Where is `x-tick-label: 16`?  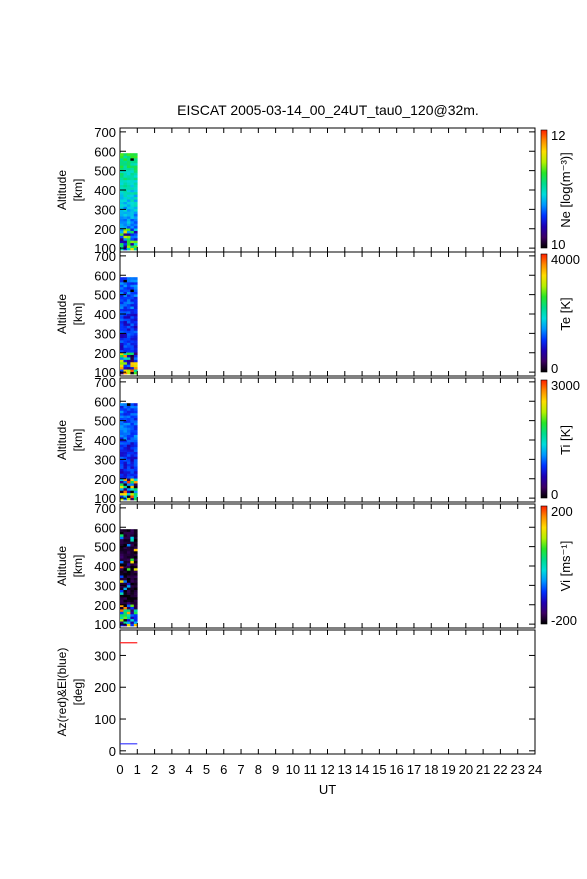 x-tick-label: 16 is located at coordinates (396, 769).